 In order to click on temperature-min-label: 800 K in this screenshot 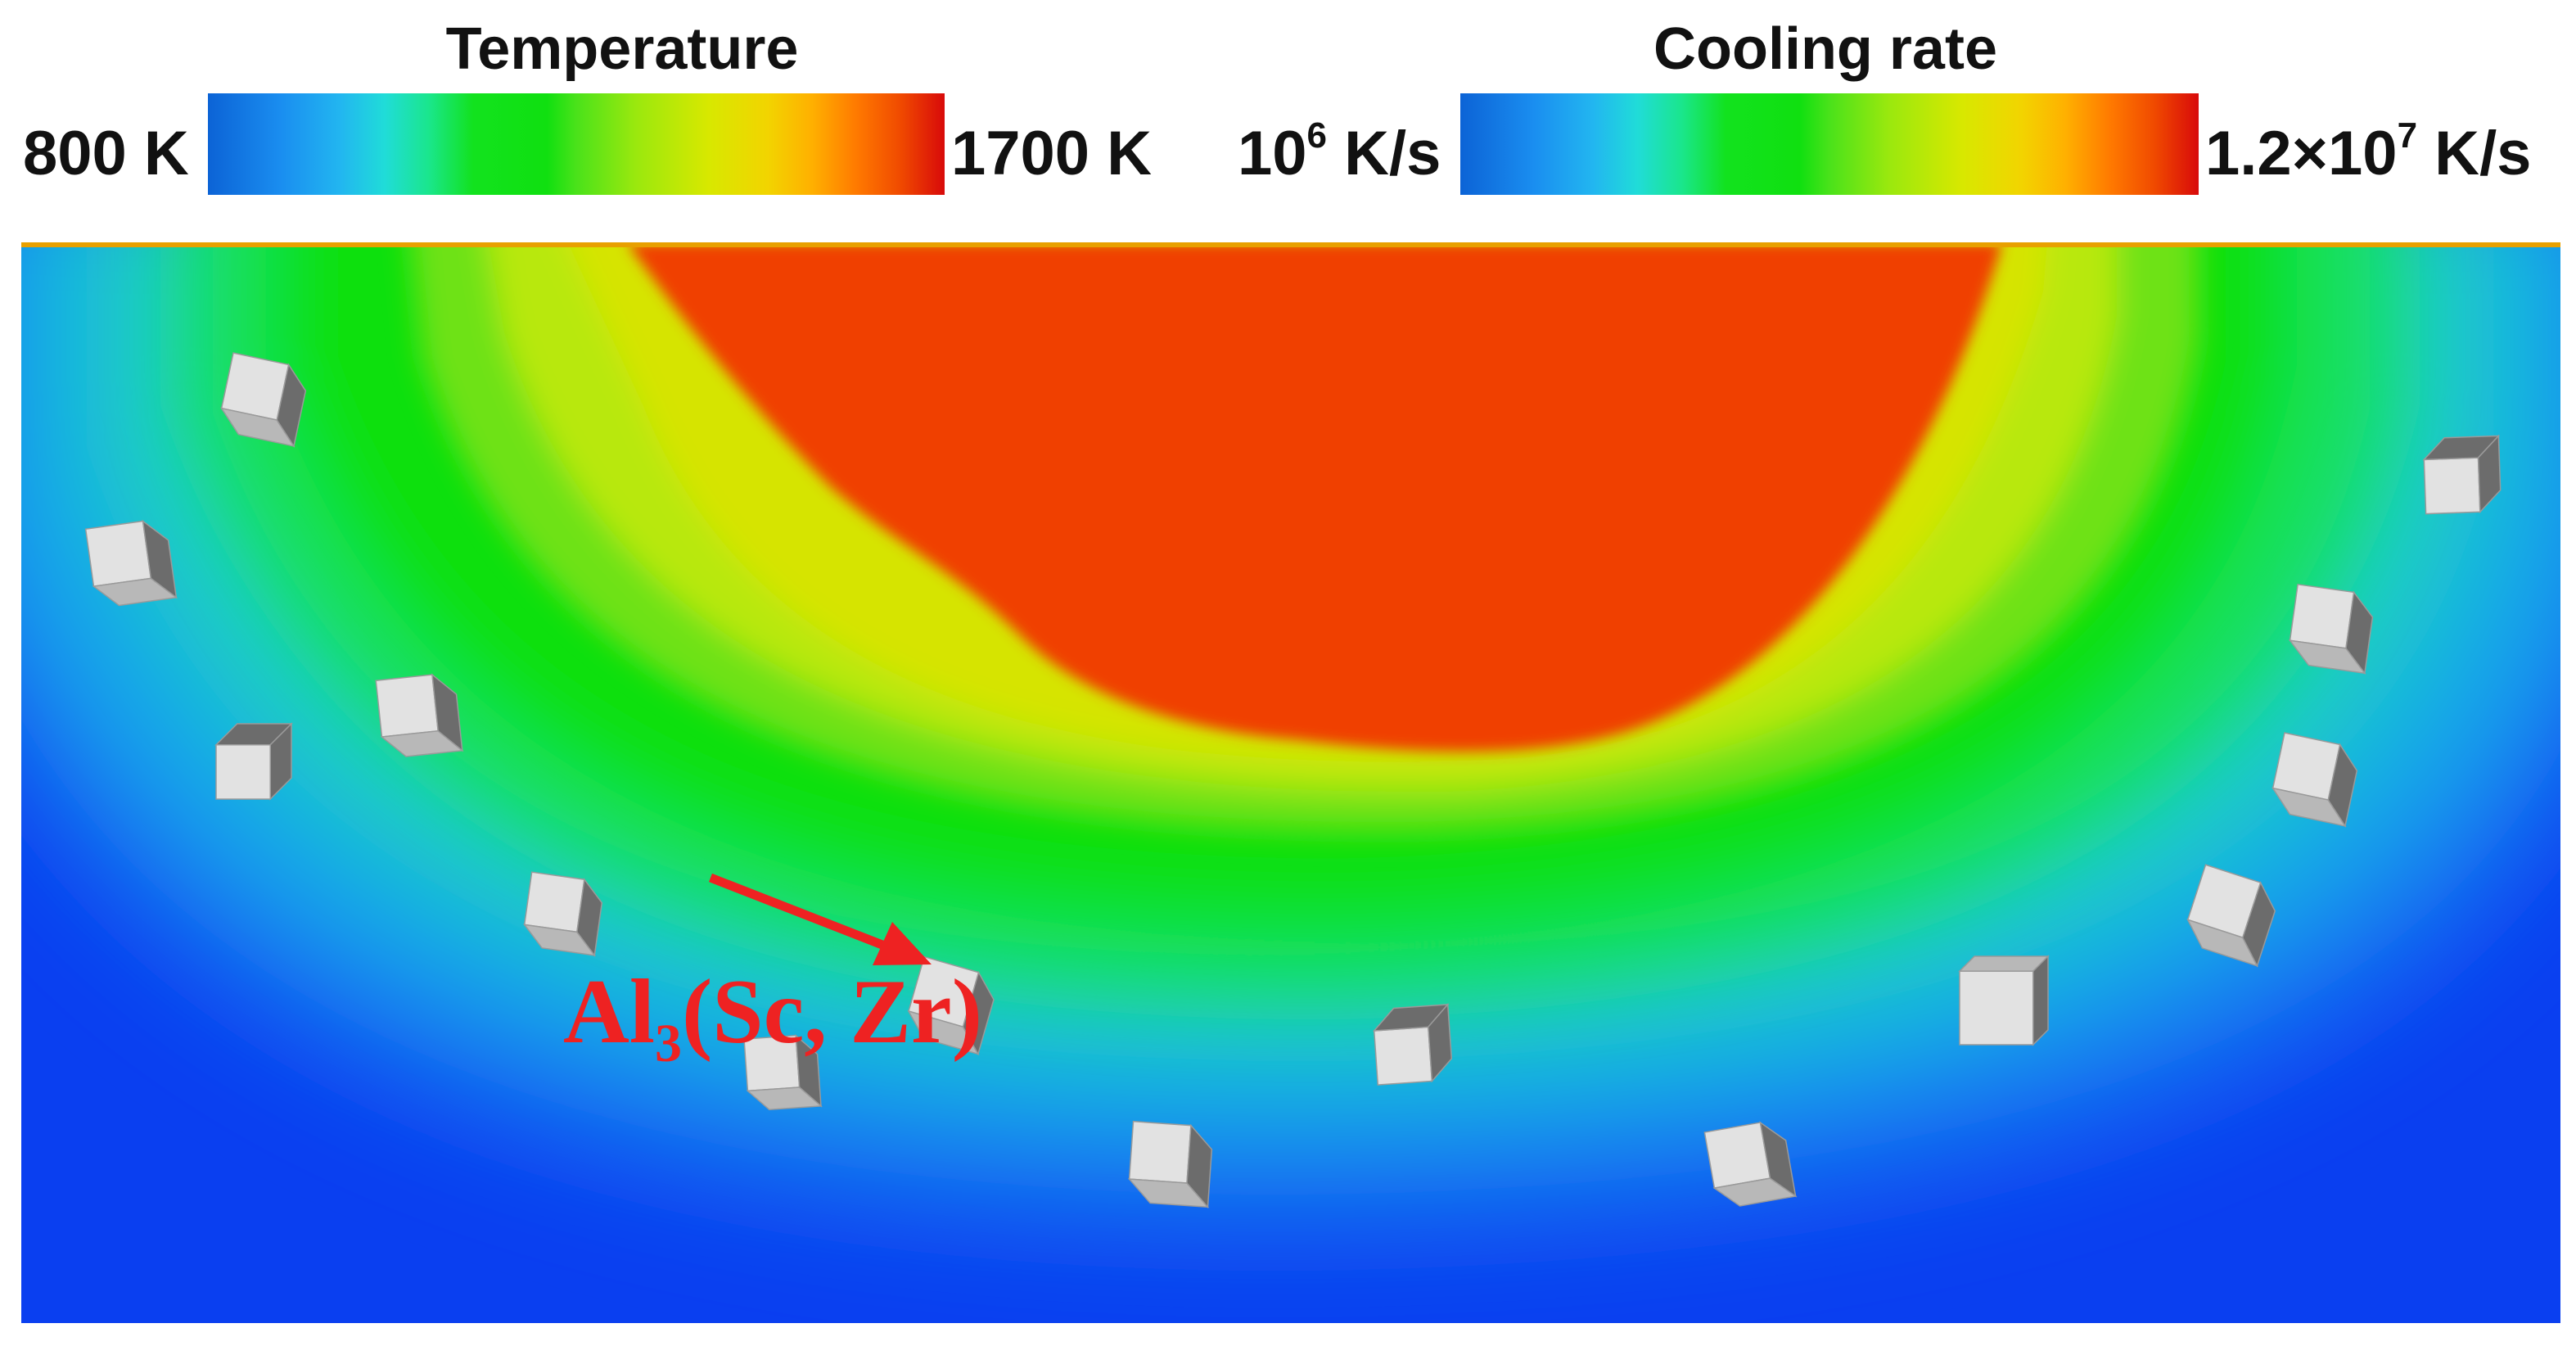, I will do `click(106, 154)`.